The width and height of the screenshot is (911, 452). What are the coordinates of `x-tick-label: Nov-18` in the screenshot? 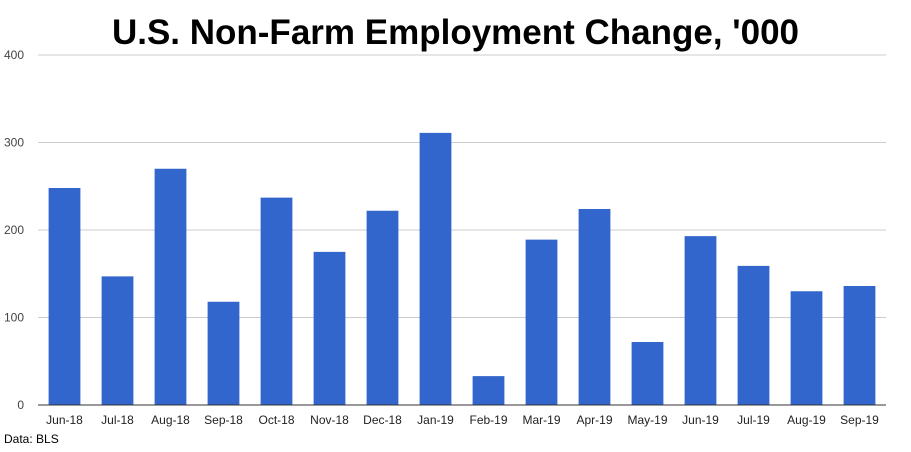 It's located at (329, 420).